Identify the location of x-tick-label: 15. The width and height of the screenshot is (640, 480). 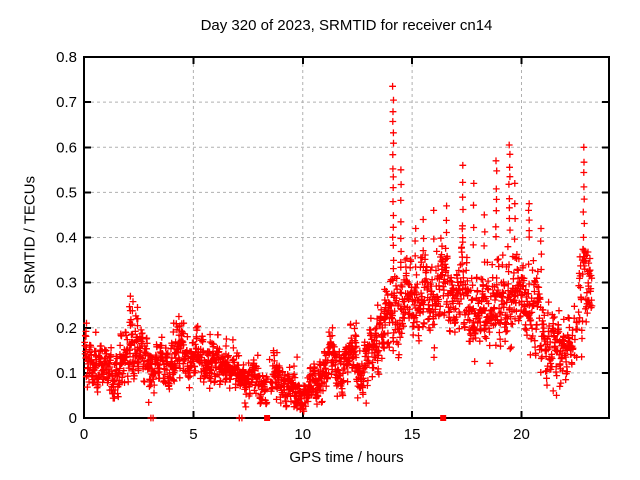
(412, 434).